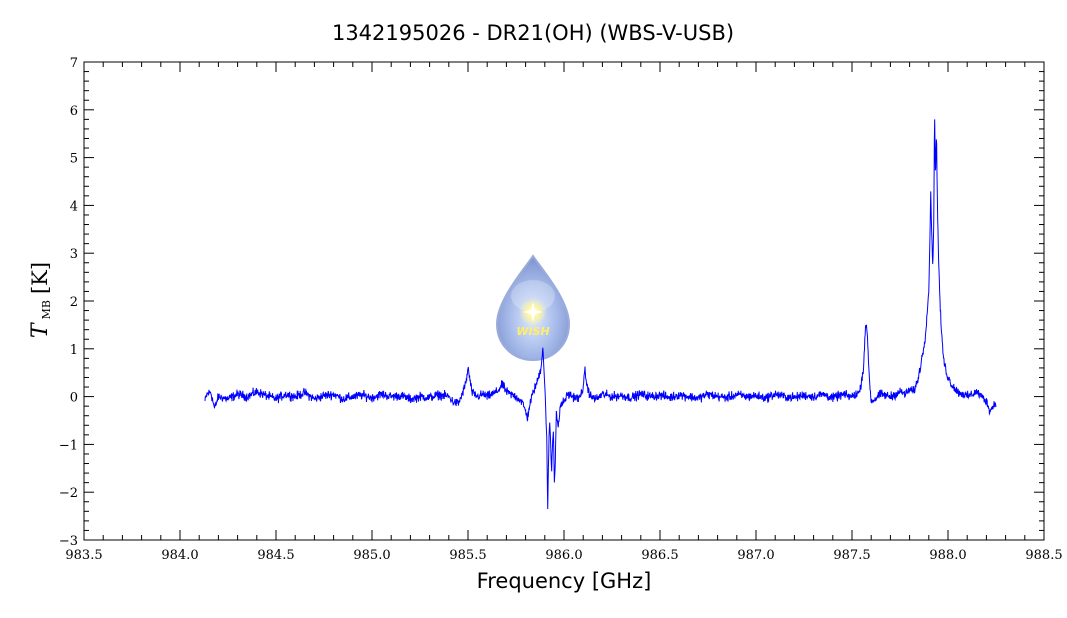 This screenshot has width=1067, height=618. Describe the element at coordinates (659, 555) in the screenshot. I see `x-tick-label: 986.5` at that location.